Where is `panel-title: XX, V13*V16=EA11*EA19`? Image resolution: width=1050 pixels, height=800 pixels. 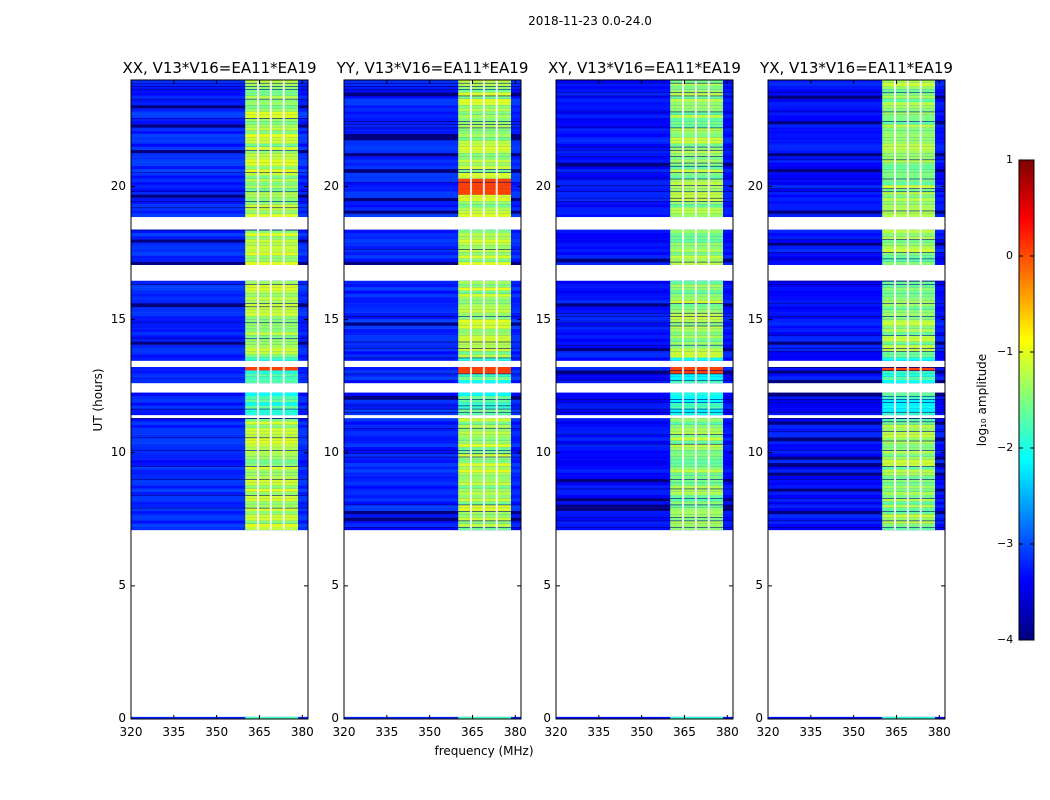 panel-title: XX, V13*V16=EA11*EA19 is located at coordinates (219, 68).